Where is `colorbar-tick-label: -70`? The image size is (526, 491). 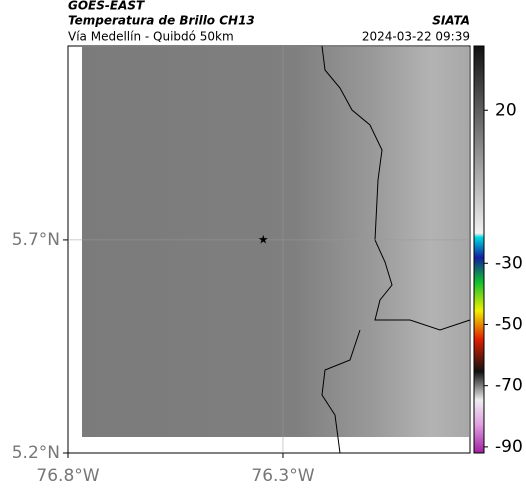 colorbar-tick-label: -70 is located at coordinates (509, 386).